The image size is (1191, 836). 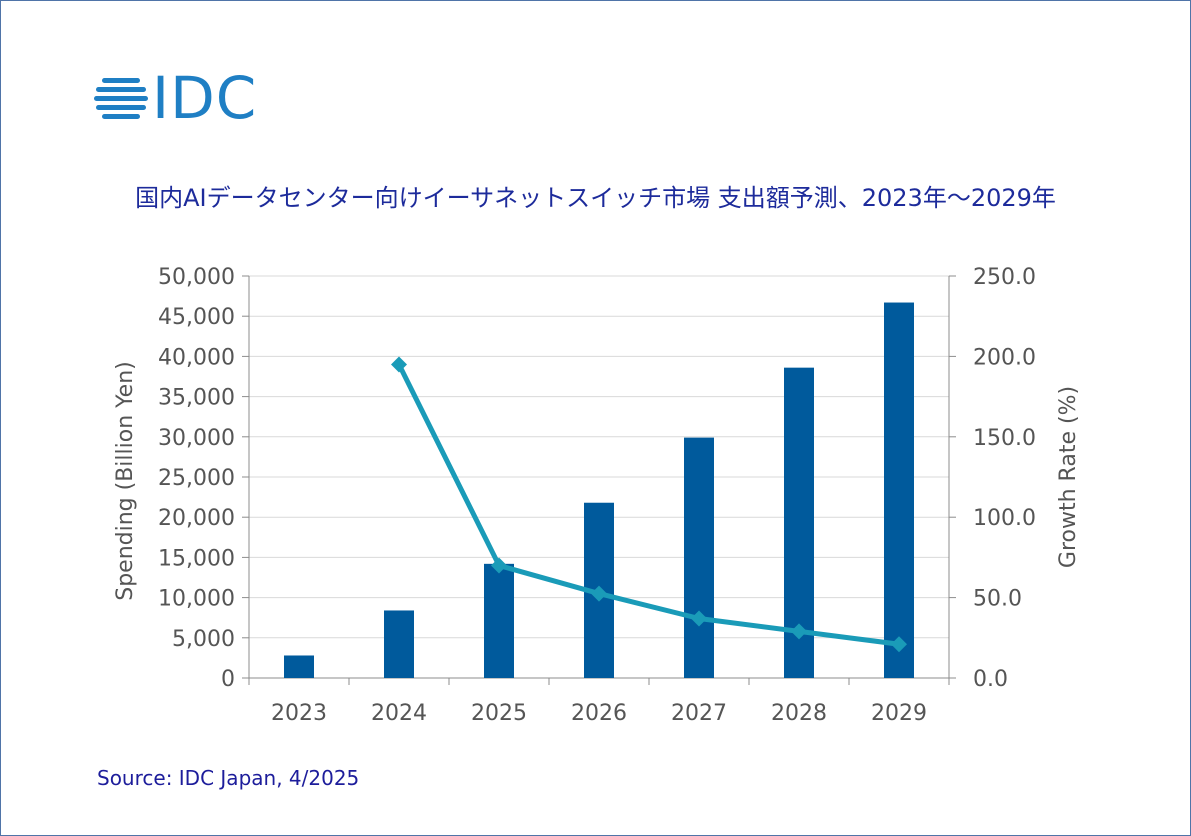 What do you see at coordinates (196, 357) in the screenshot?
I see `y-tick-label: 40,000` at bounding box center [196, 357].